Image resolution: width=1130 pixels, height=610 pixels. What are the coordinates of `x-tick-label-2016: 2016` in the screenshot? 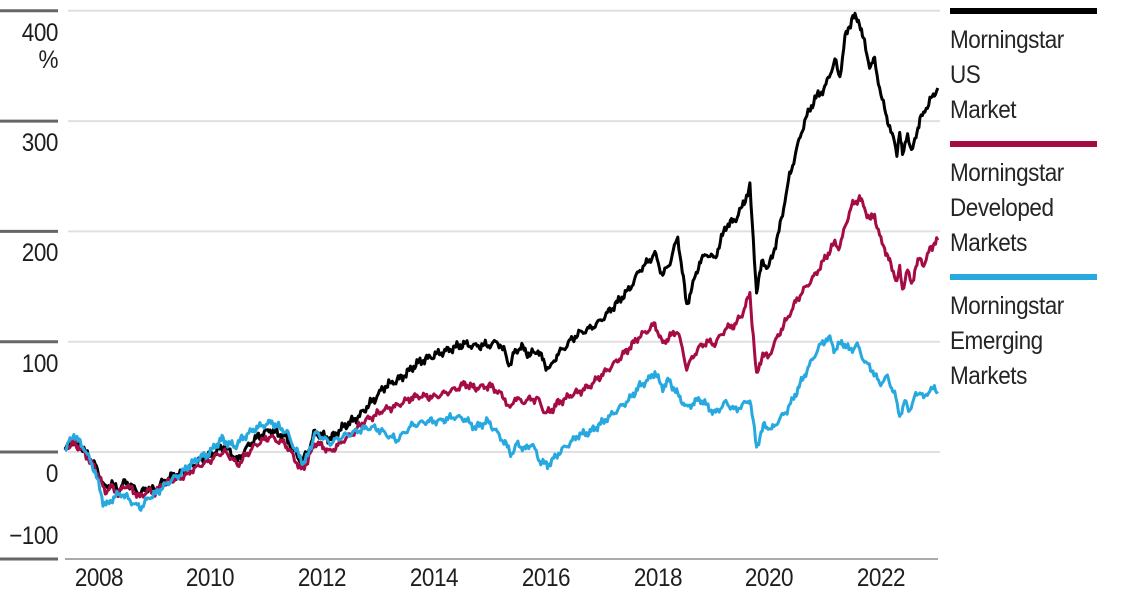 It's located at (546, 578).